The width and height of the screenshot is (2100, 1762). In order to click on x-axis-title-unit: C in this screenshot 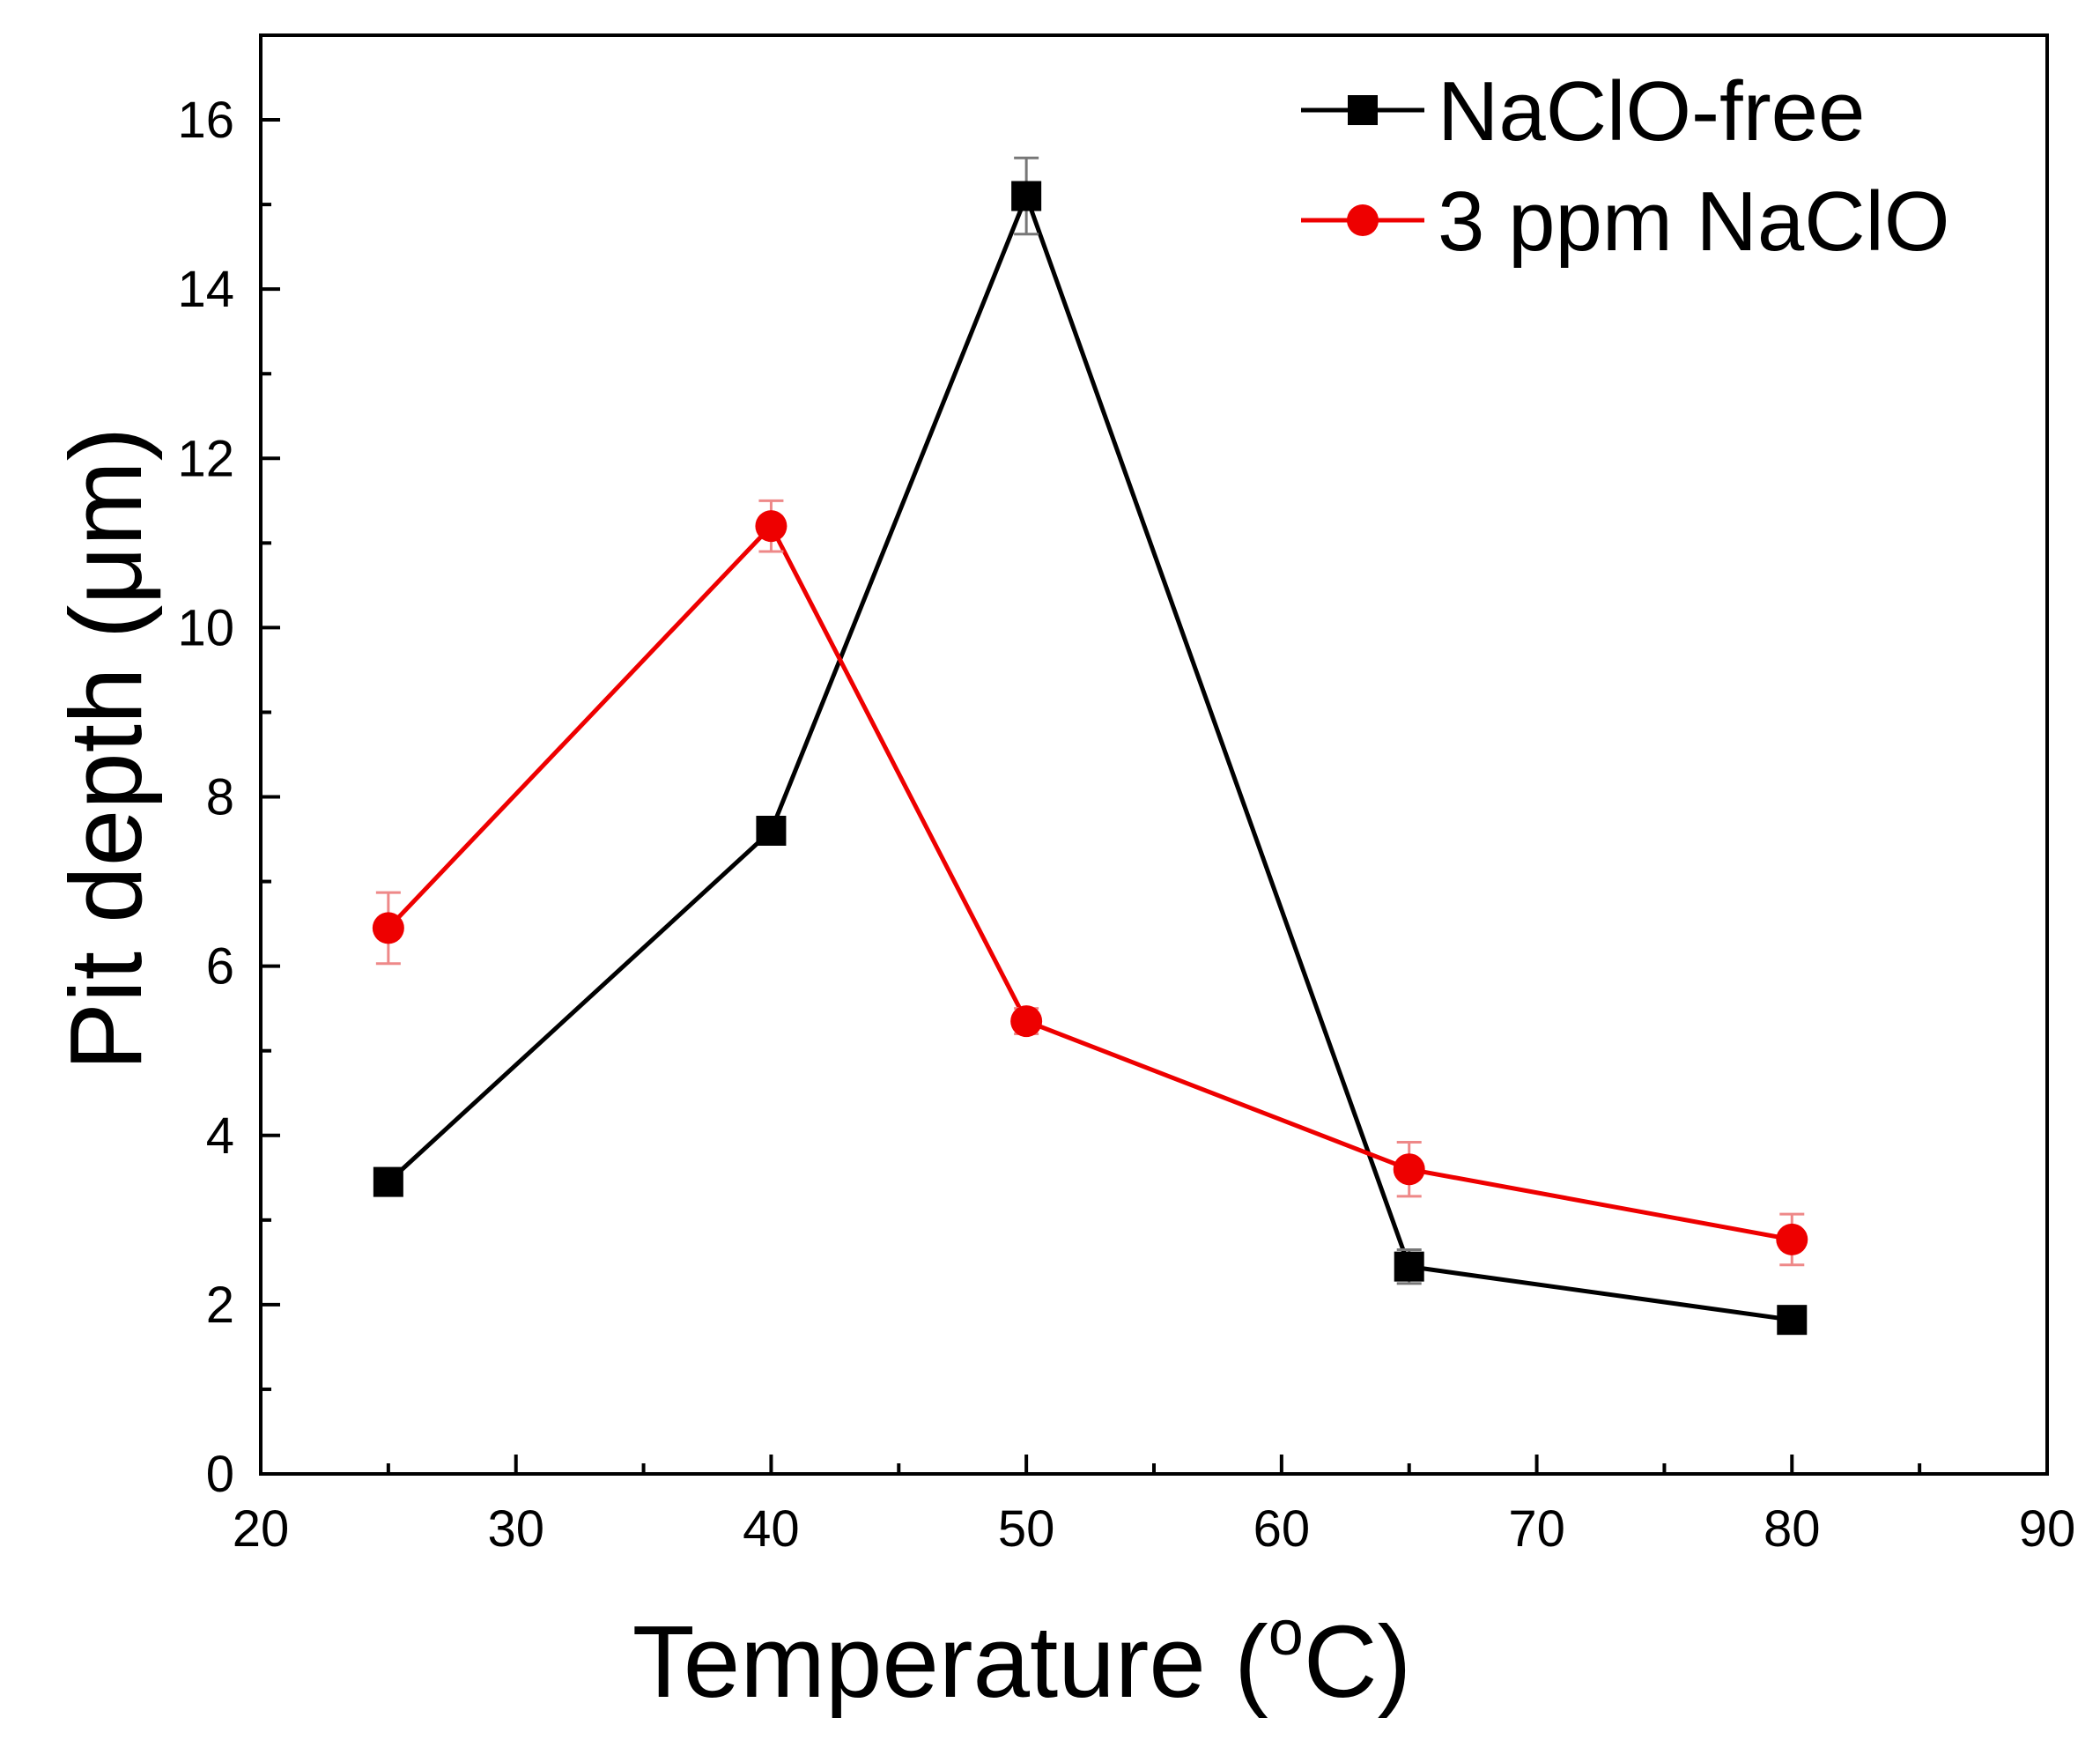, I will do `click(1341, 1661)`.